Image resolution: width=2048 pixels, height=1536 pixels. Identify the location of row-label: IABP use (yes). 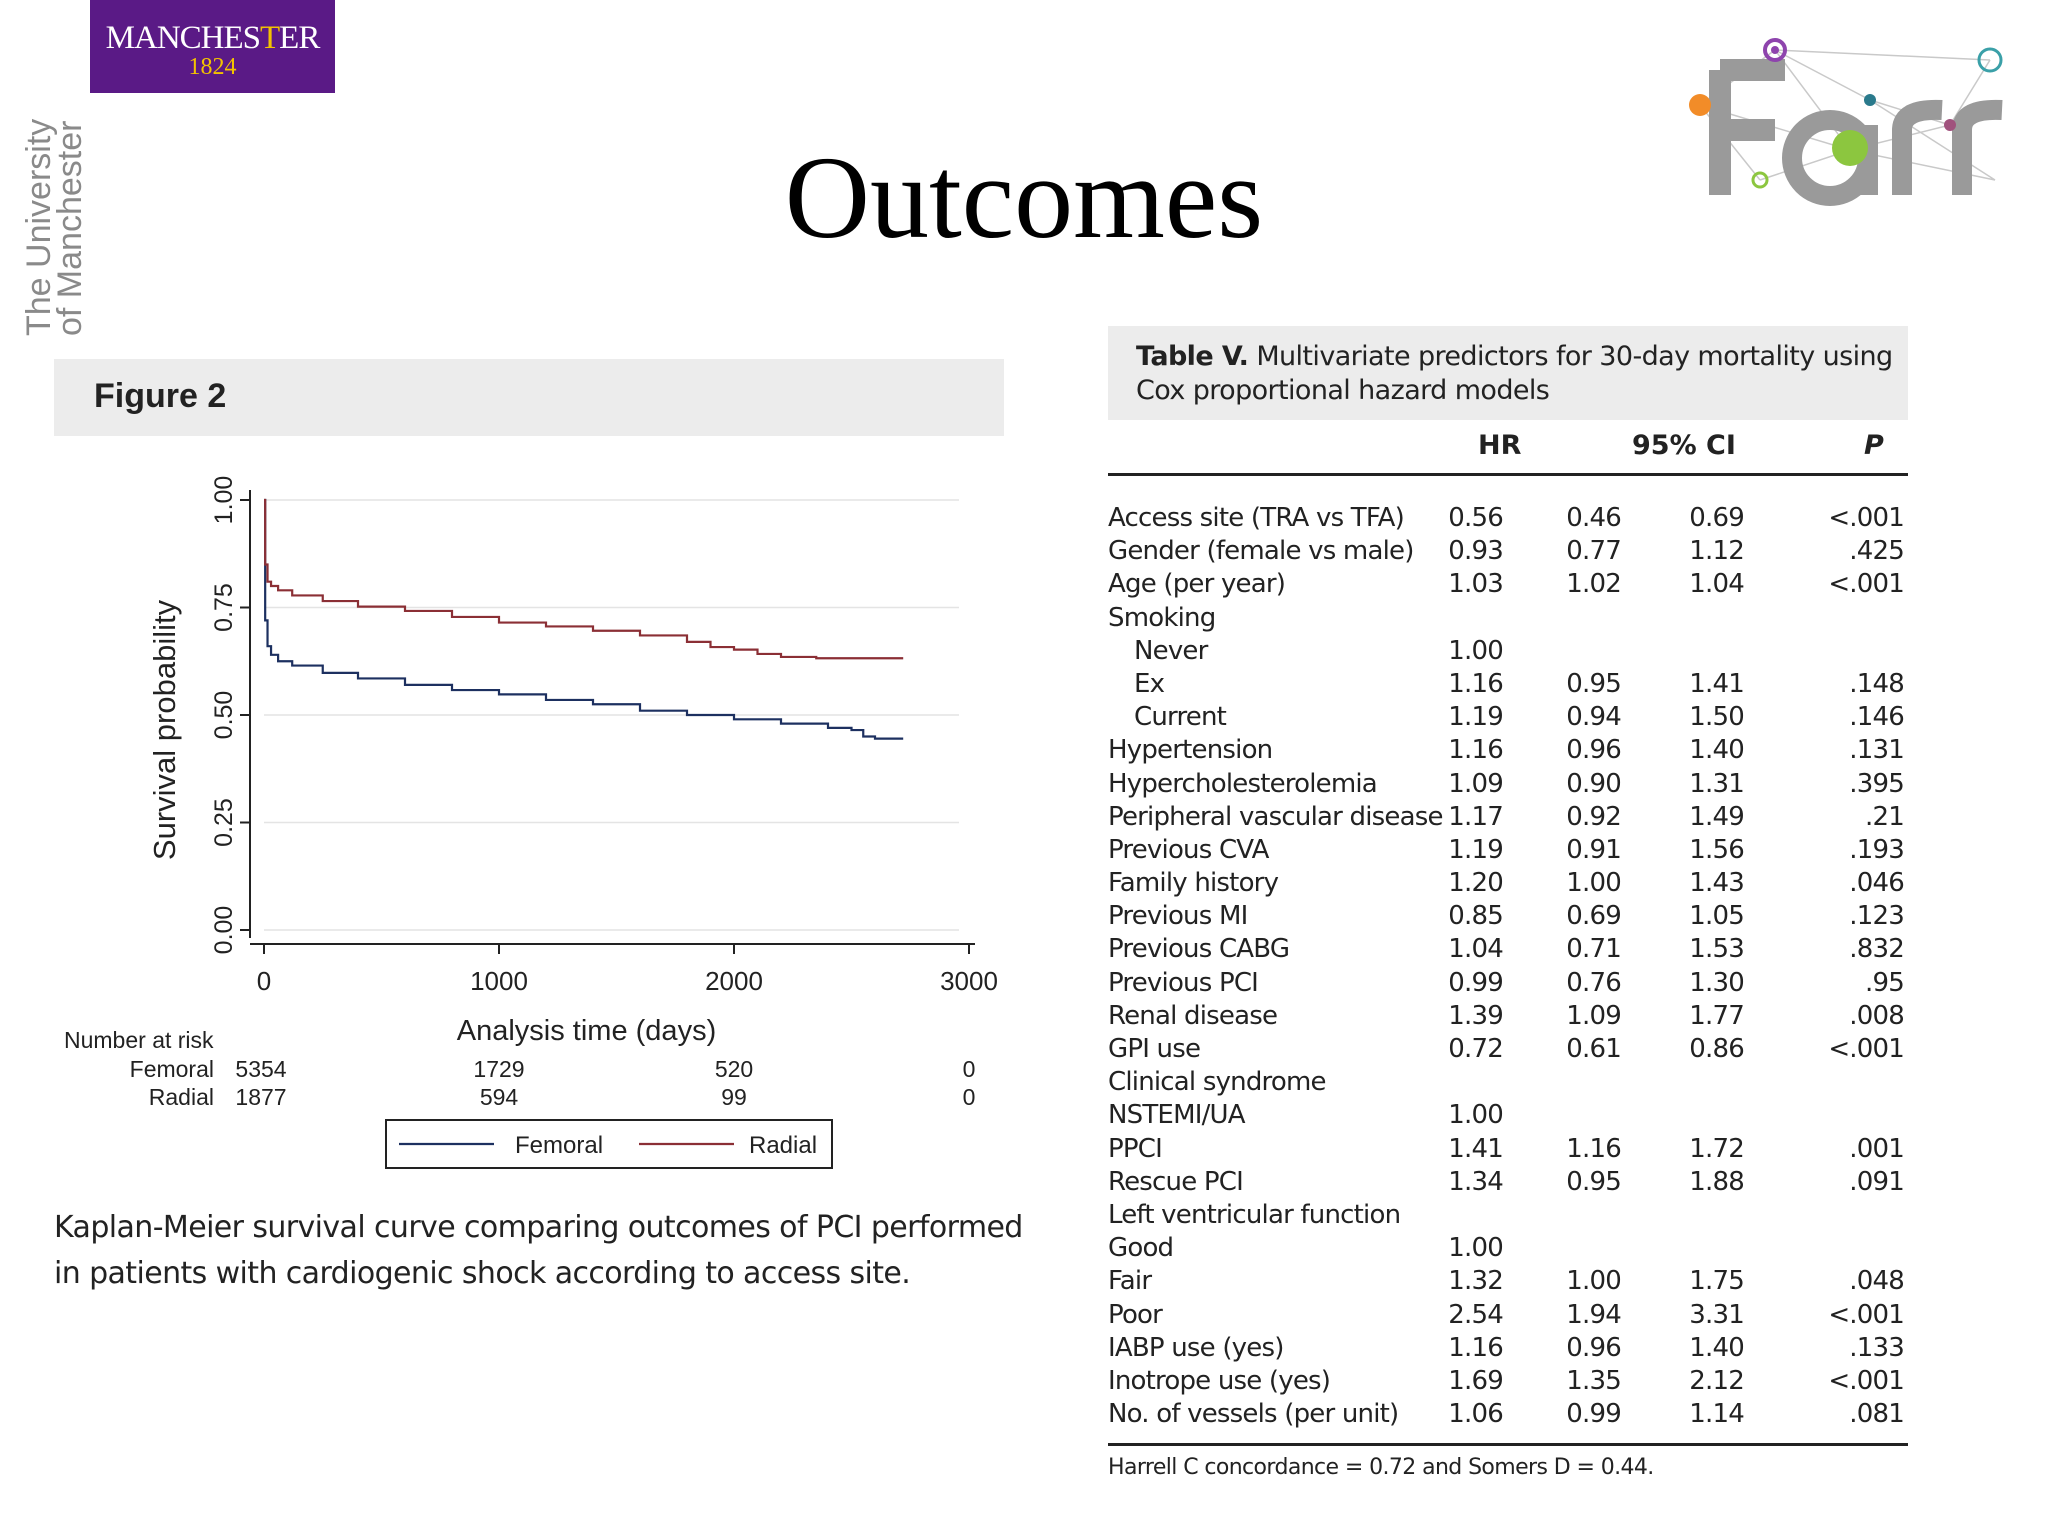
(1196, 1347).